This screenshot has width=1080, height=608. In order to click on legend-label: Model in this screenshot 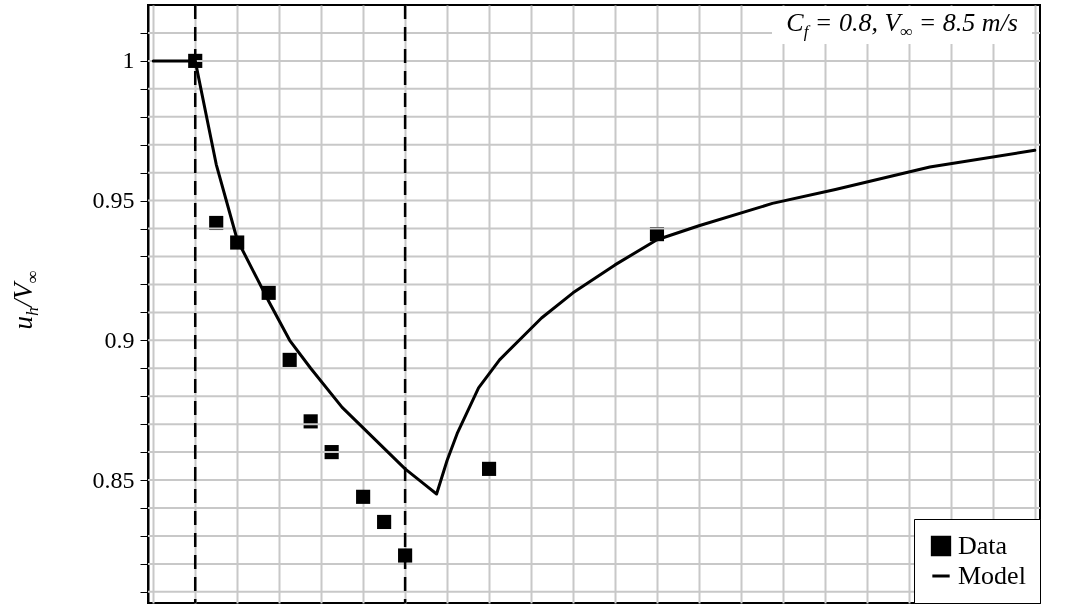, I will do `click(992, 575)`.